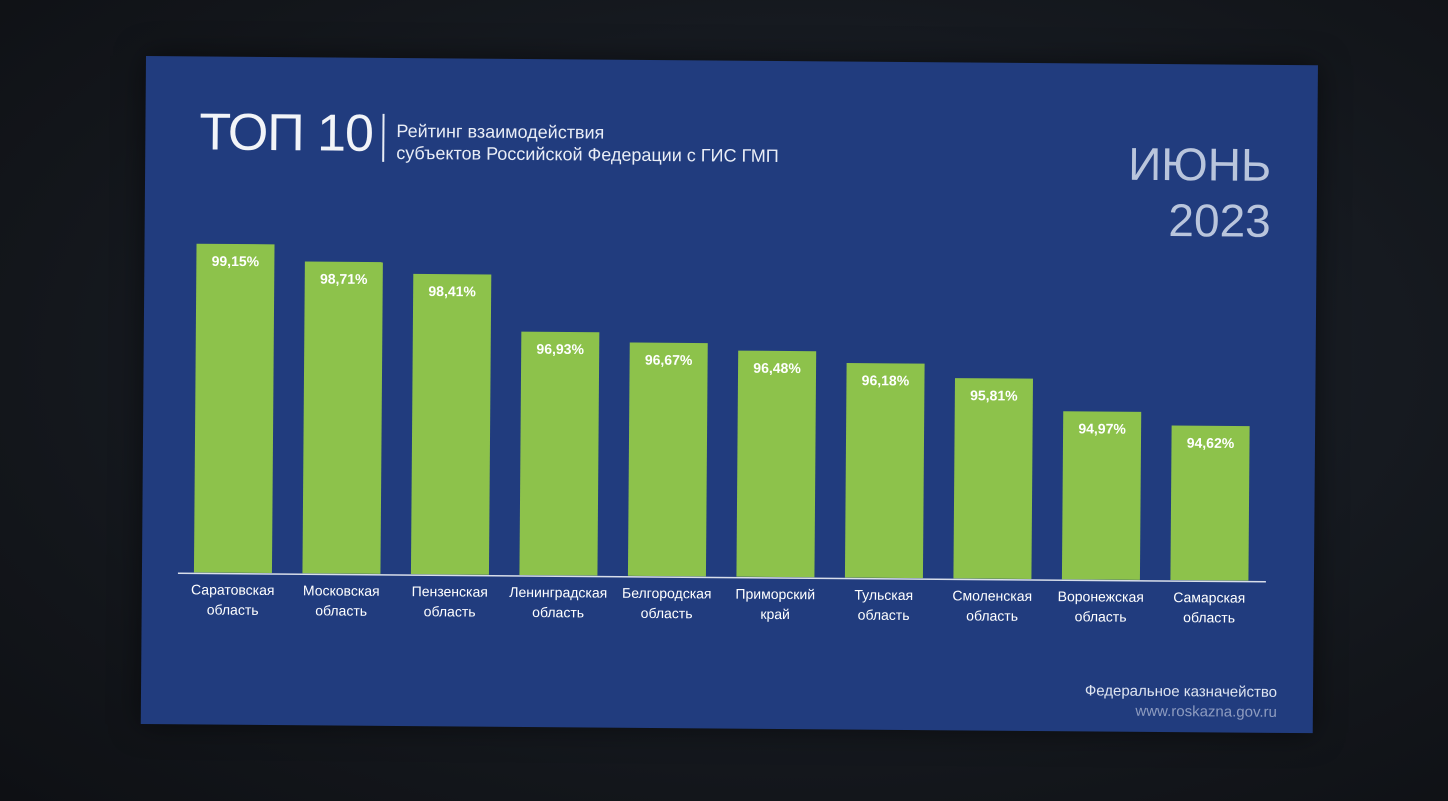  I want to click on bar-value-label-1: 99,15%, so click(236, 261).